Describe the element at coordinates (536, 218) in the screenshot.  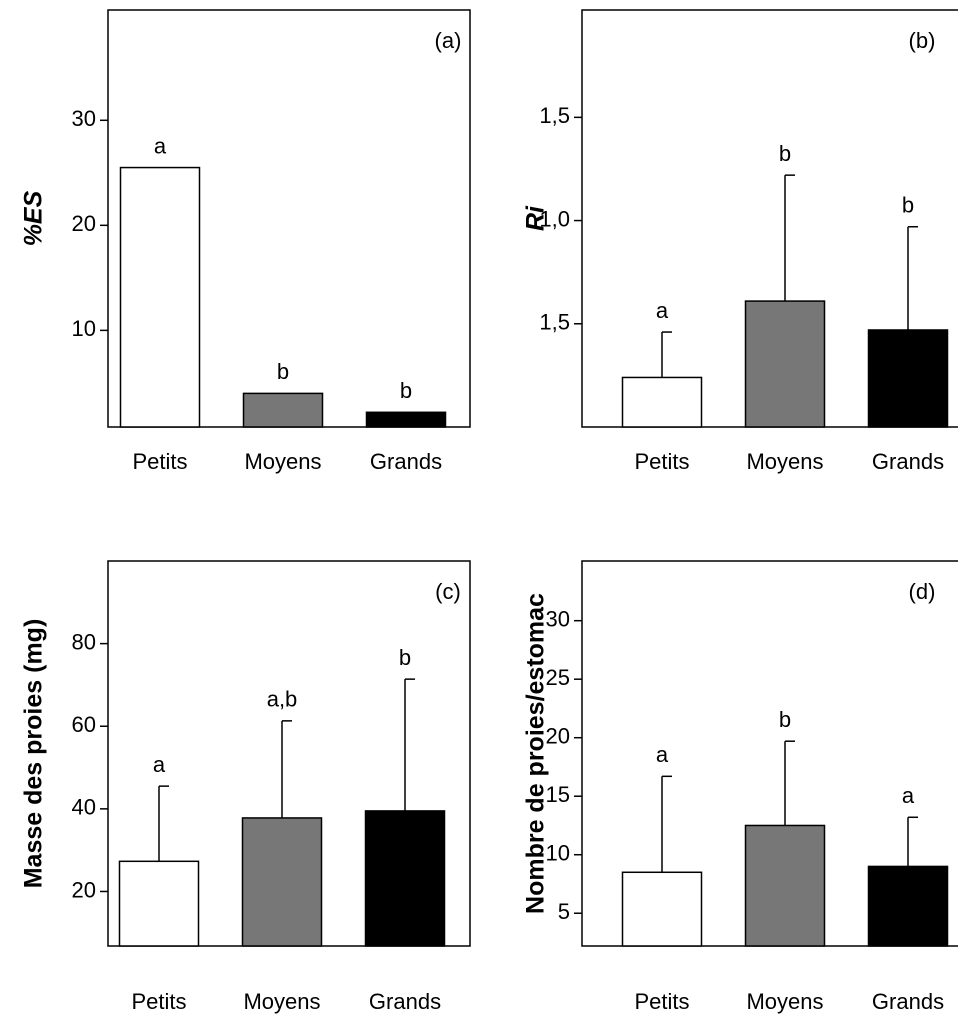
I see `y-axis-label: Ri` at that location.